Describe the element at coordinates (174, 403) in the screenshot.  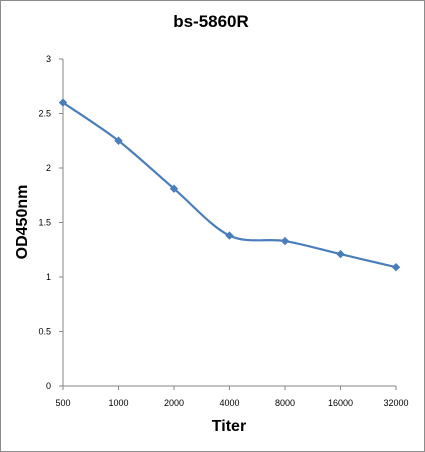
I see `x-tick-label: 2000` at that location.